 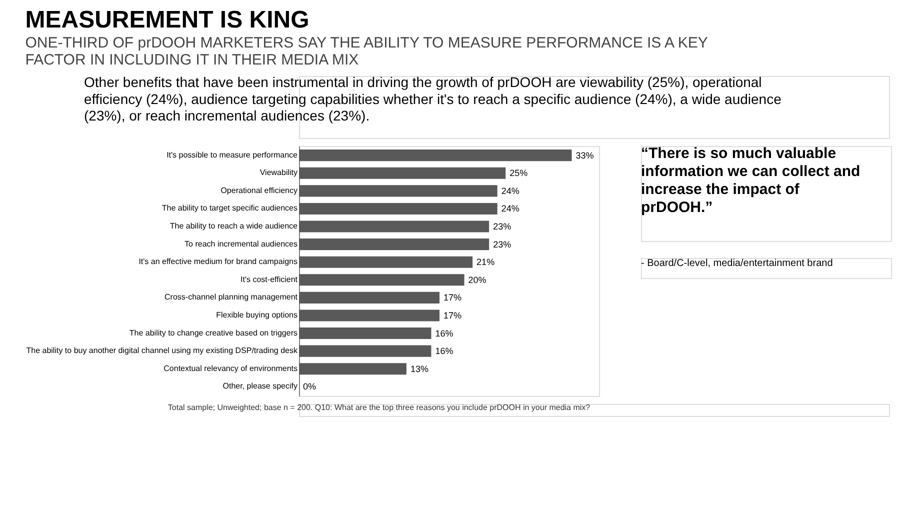 What do you see at coordinates (232, 155) in the screenshot?
I see `y-tick-label: It's possible to measure performance` at bounding box center [232, 155].